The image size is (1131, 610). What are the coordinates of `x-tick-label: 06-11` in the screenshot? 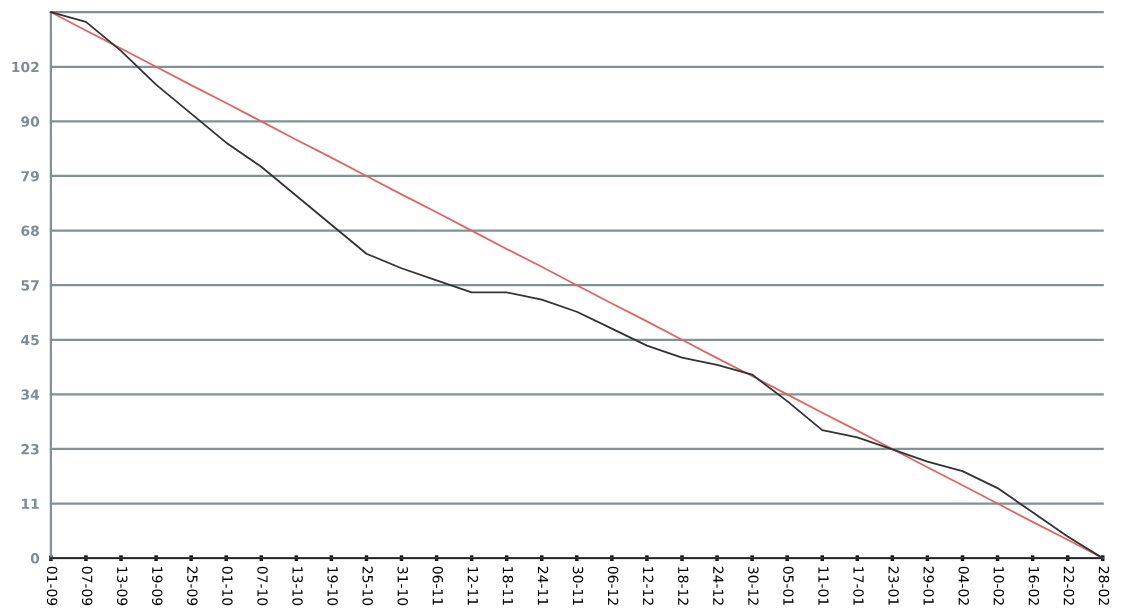 It's located at (438, 585).